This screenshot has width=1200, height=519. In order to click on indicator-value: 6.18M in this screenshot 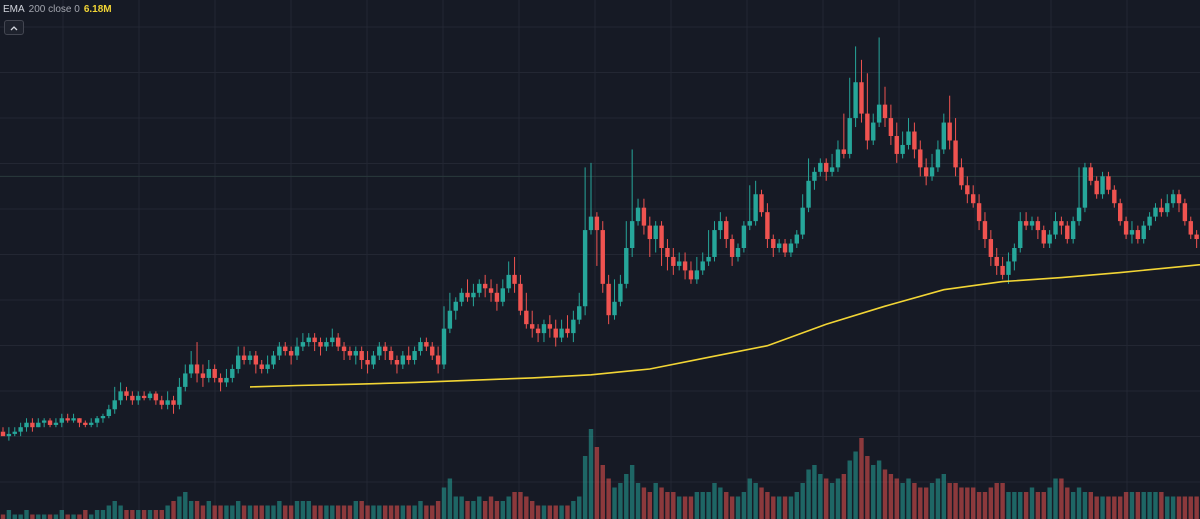, I will do `click(97, 9)`.